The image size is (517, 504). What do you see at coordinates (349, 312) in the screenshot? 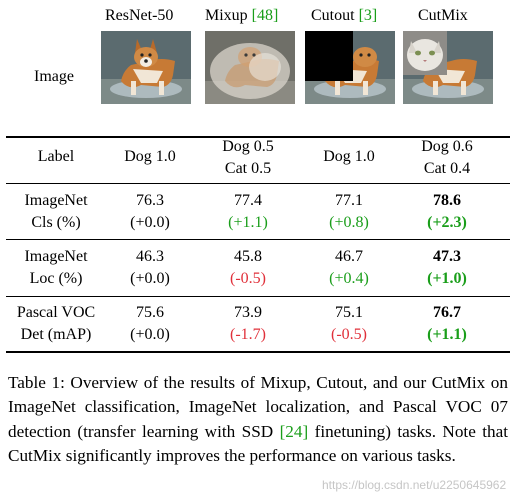
I see `det-cutout-value: 75.1` at bounding box center [349, 312].